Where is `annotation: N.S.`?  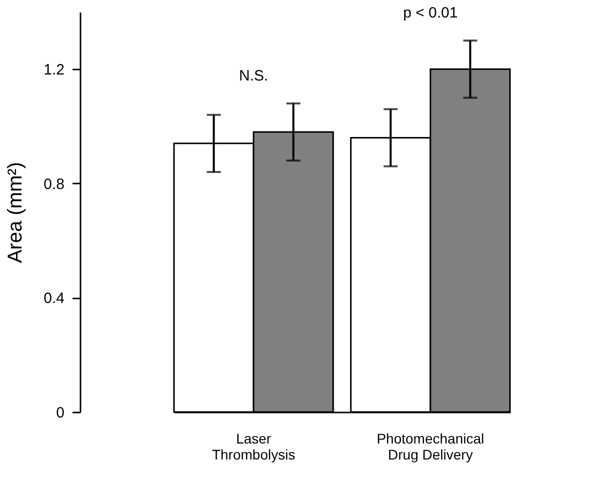 annotation: N.S. is located at coordinates (253, 75).